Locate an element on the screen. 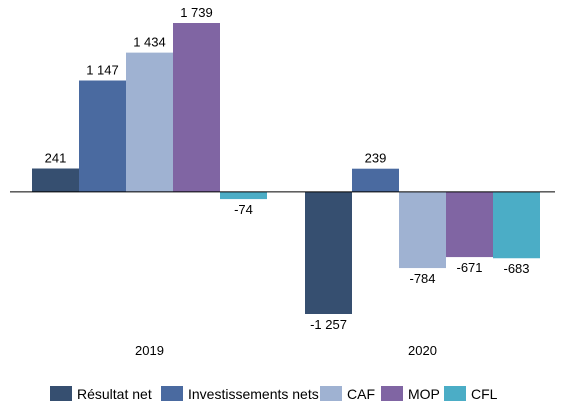 The width and height of the screenshot is (565, 414). legend-label-mop: MOP is located at coordinates (424, 394).